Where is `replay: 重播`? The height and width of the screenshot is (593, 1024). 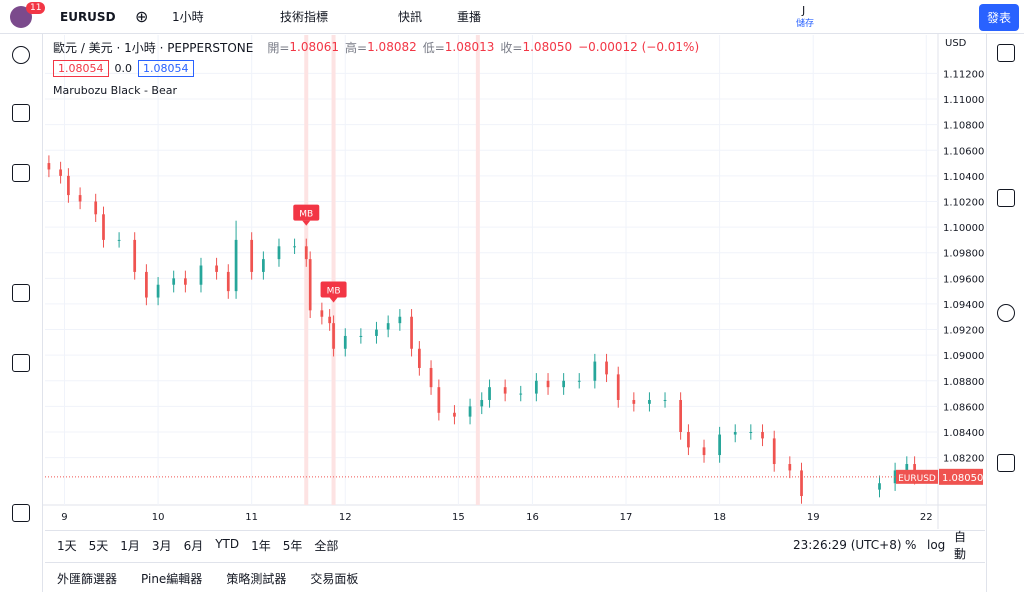
replay: 重播 is located at coordinates (469, 17).